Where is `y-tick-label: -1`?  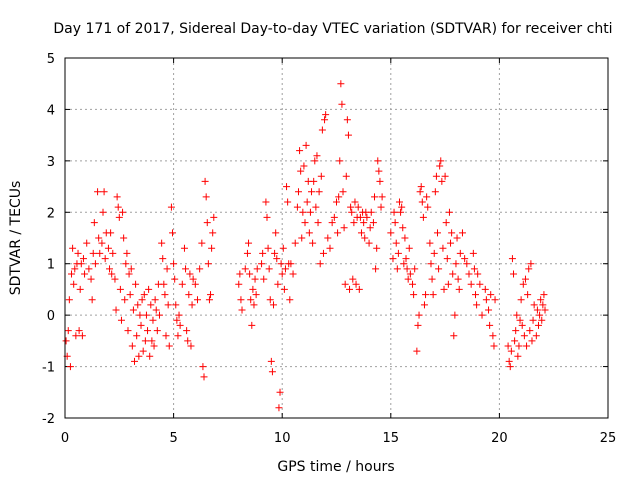
y-tick-label: -1 is located at coordinates (48, 368).